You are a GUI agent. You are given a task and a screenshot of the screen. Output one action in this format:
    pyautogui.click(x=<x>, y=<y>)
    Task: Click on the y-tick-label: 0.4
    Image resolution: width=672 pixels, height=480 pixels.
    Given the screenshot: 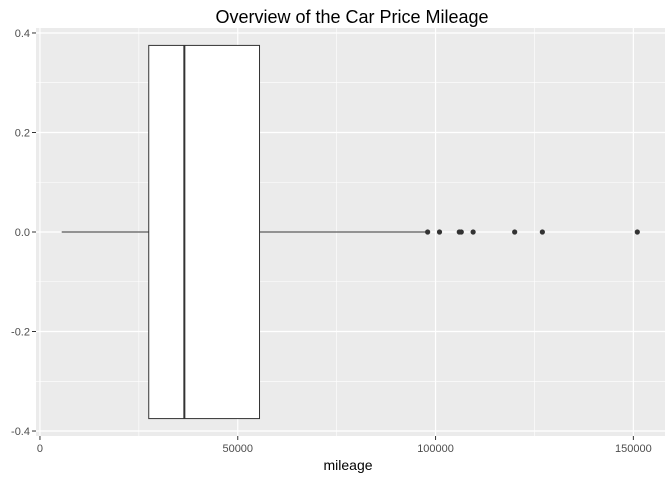 What is the action you would take?
    pyautogui.click(x=22, y=34)
    